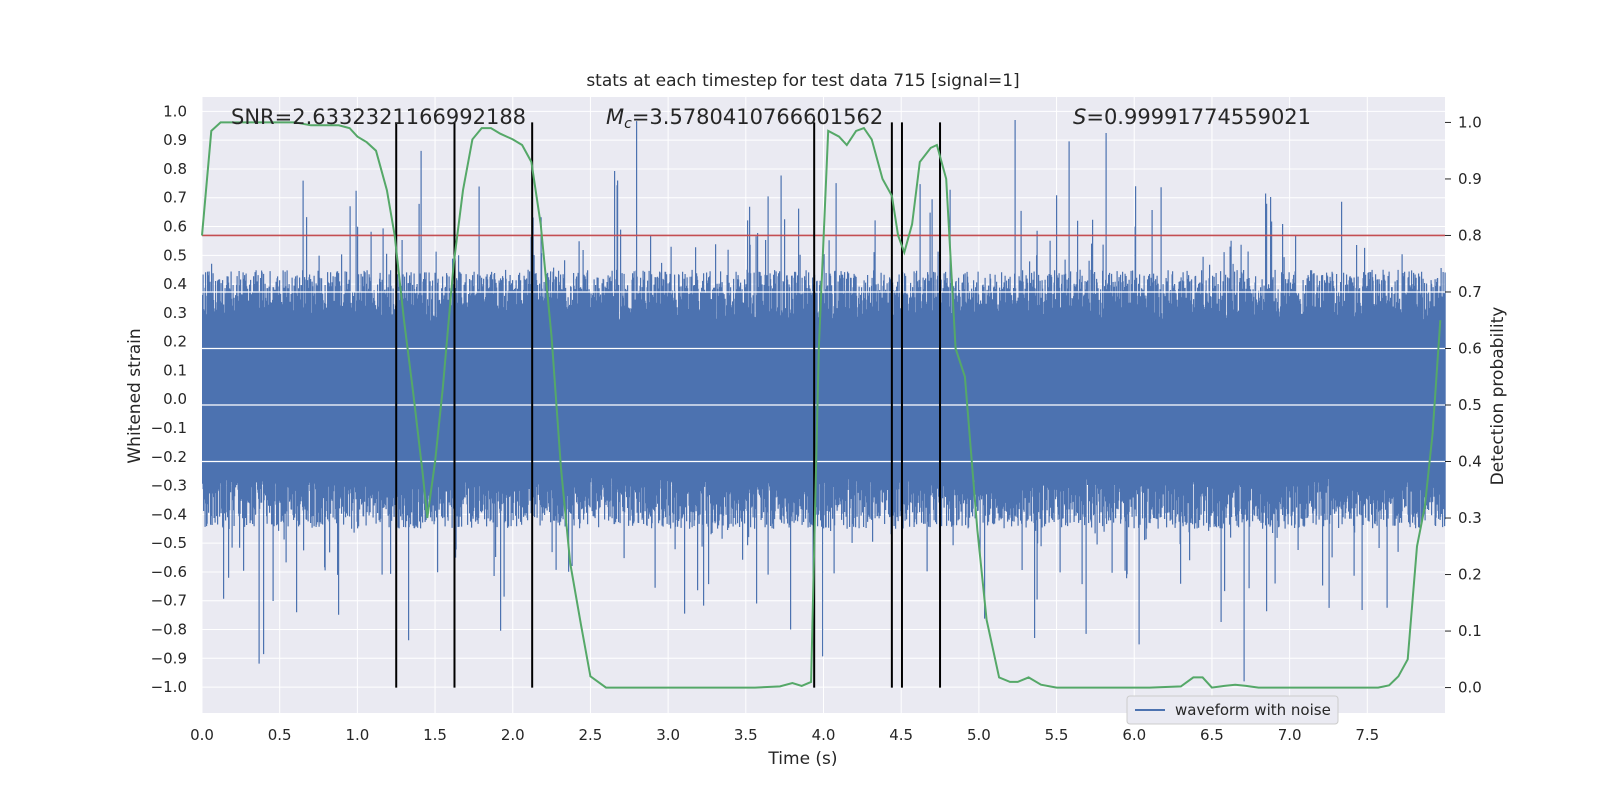 The image size is (1600, 800). I want to click on y-left-tick-label: 0.8, so click(175, 169).